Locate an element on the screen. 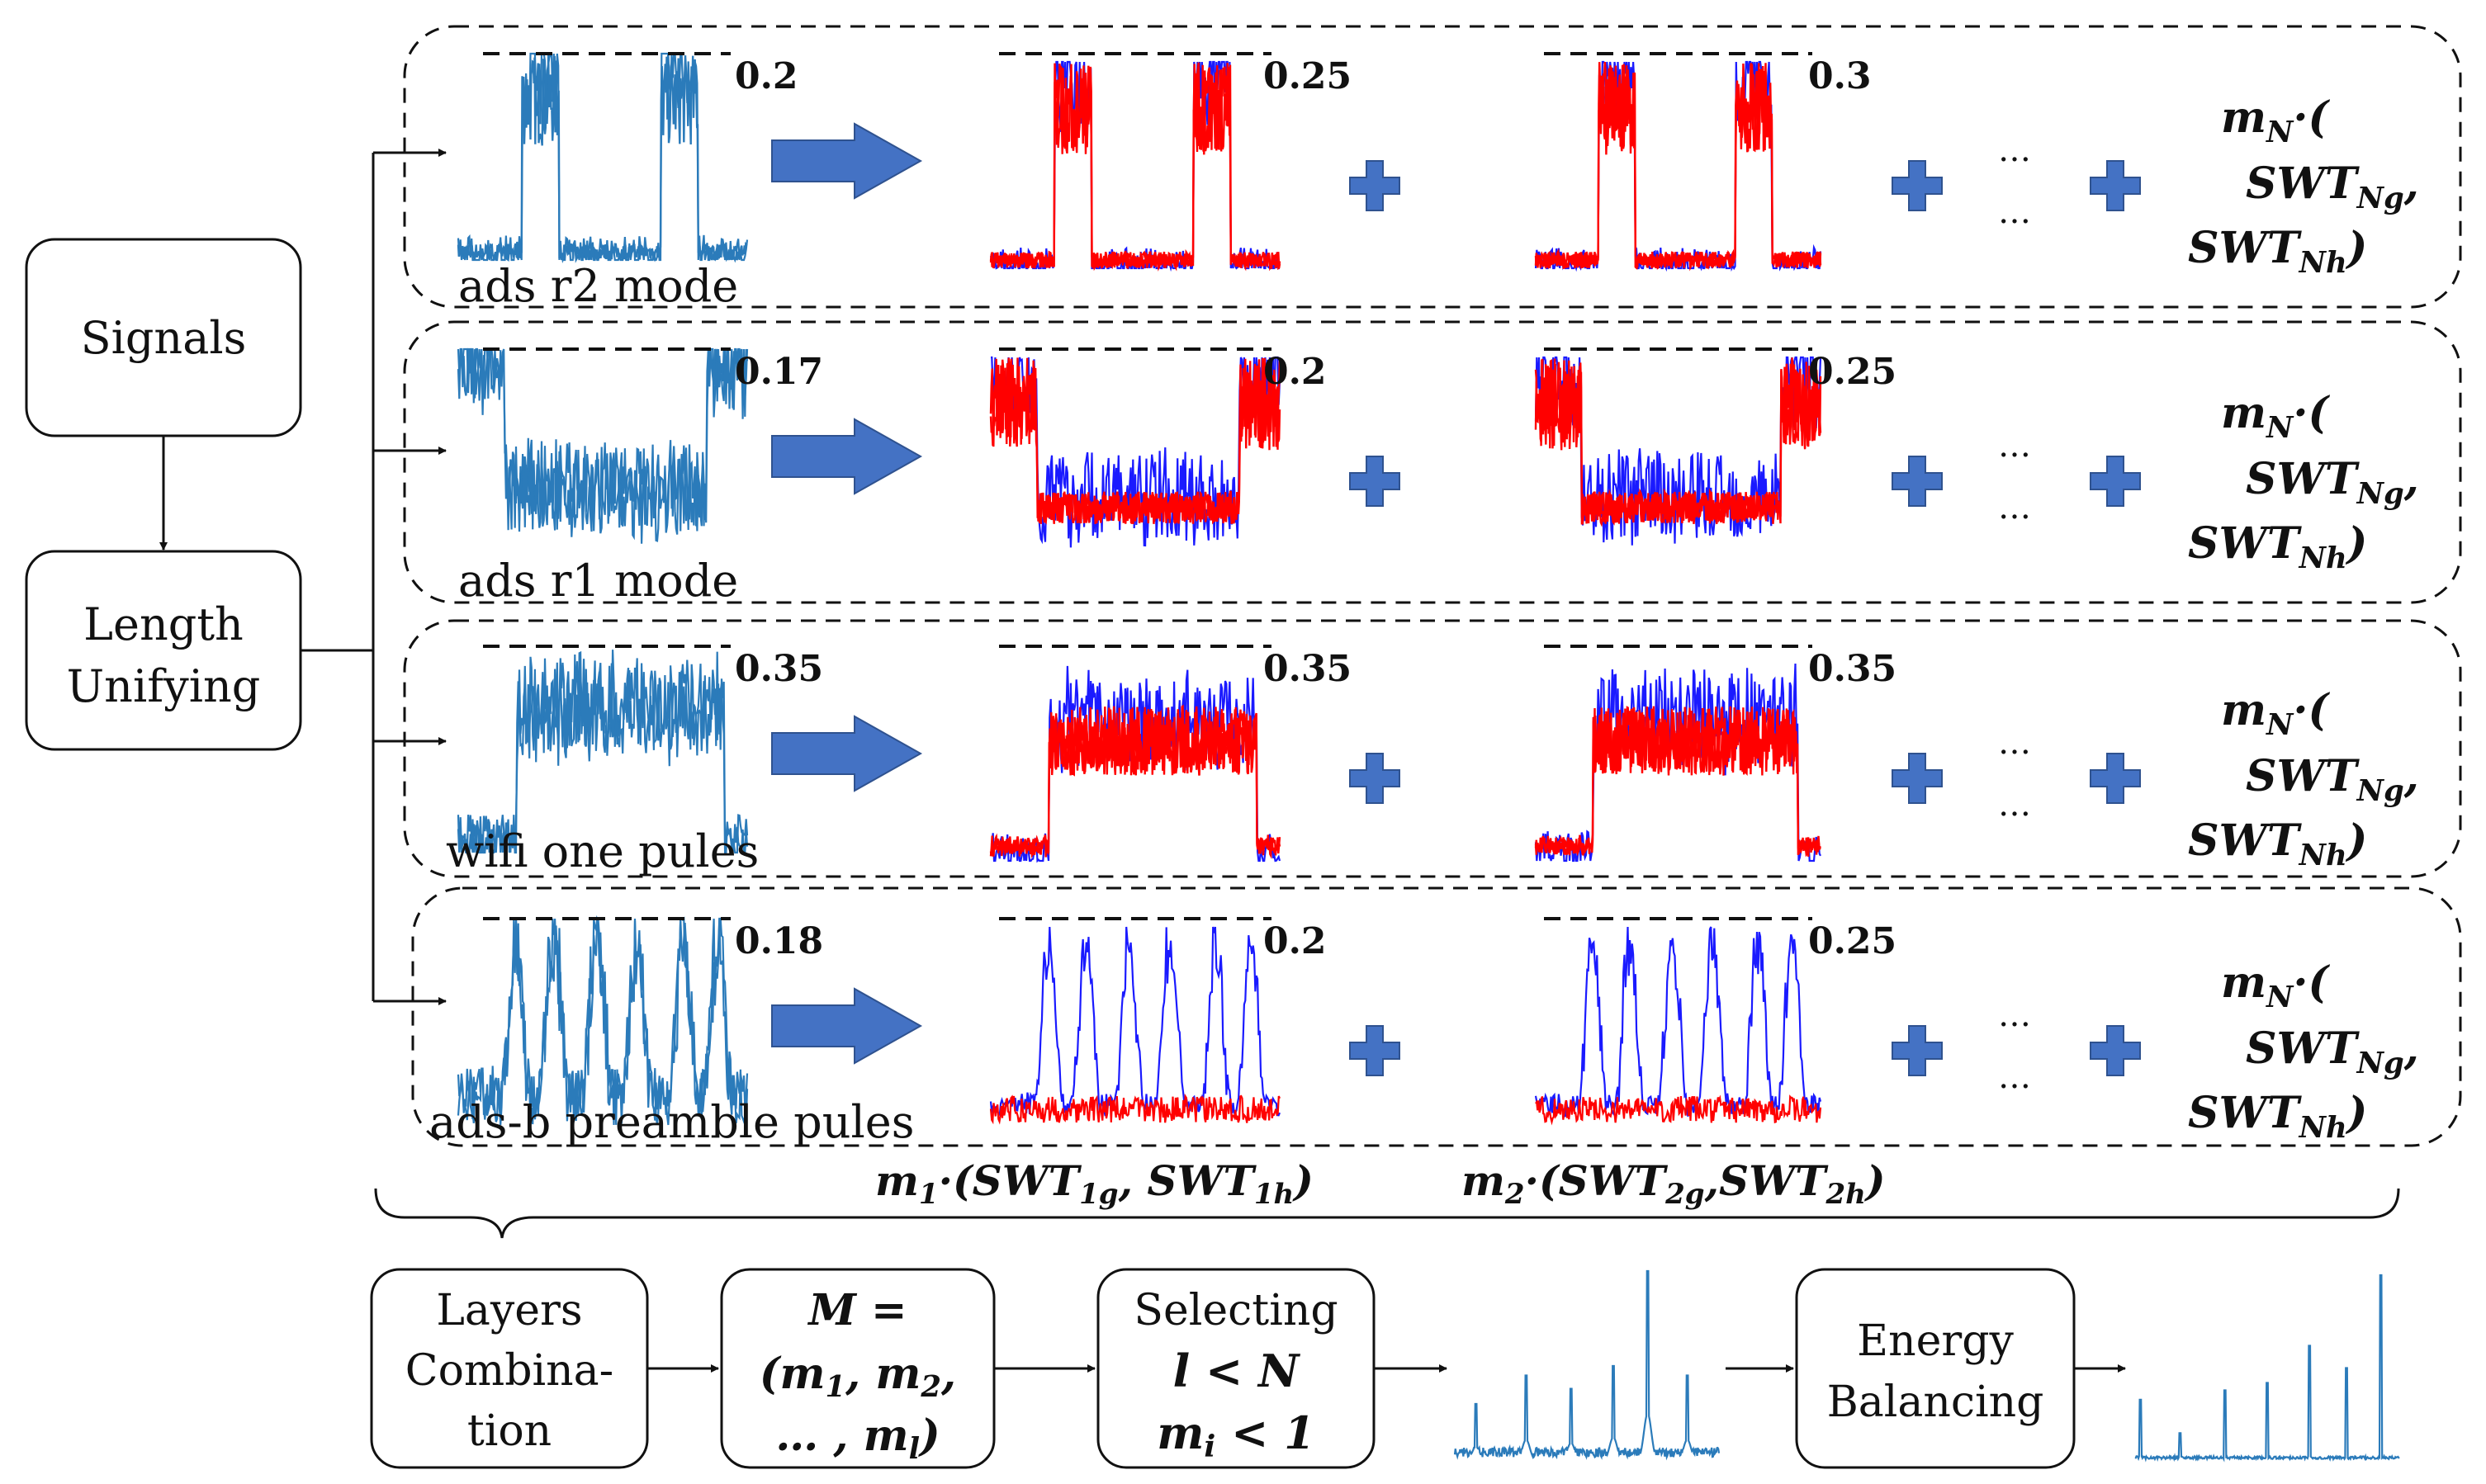  layers-label-1: Layers is located at coordinates (509, 1310).